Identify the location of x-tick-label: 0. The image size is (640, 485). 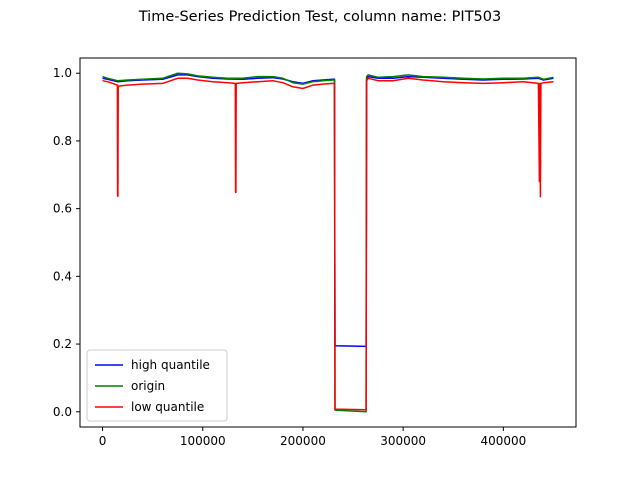
(103, 441).